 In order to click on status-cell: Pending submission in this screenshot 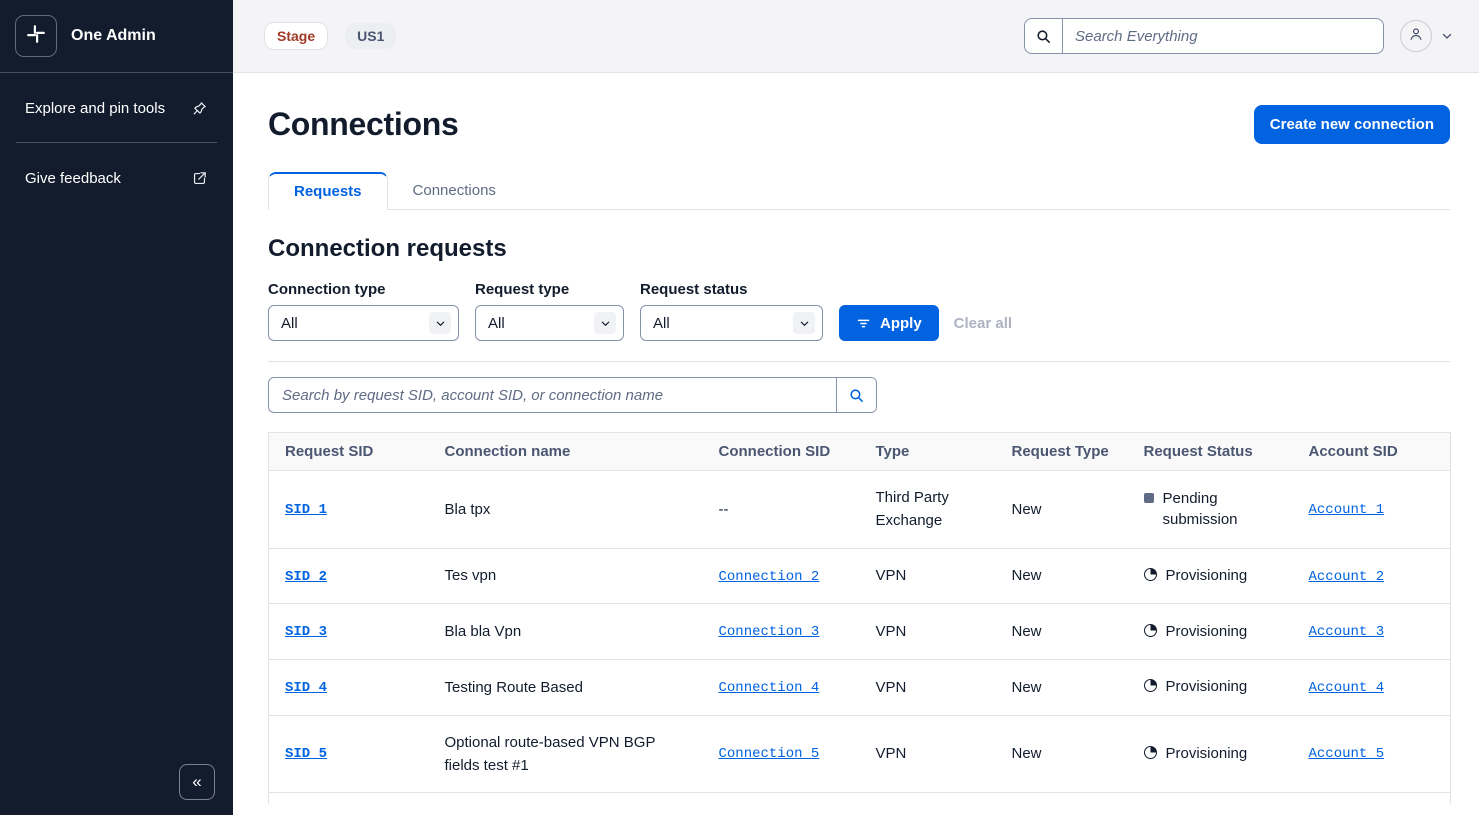, I will do `click(1210, 510)`.